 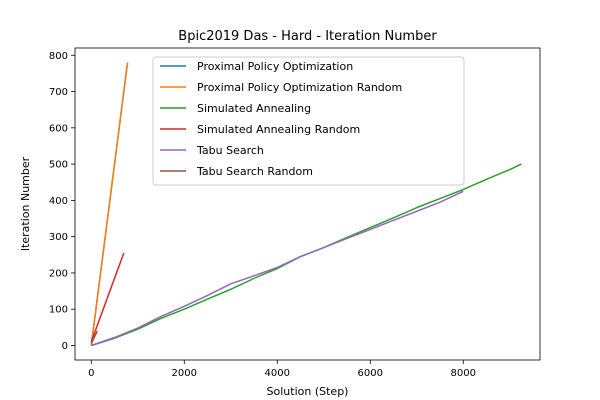 What do you see at coordinates (278, 129) in the screenshot?
I see `legend-label-4: Simulated Annealing Random` at bounding box center [278, 129].